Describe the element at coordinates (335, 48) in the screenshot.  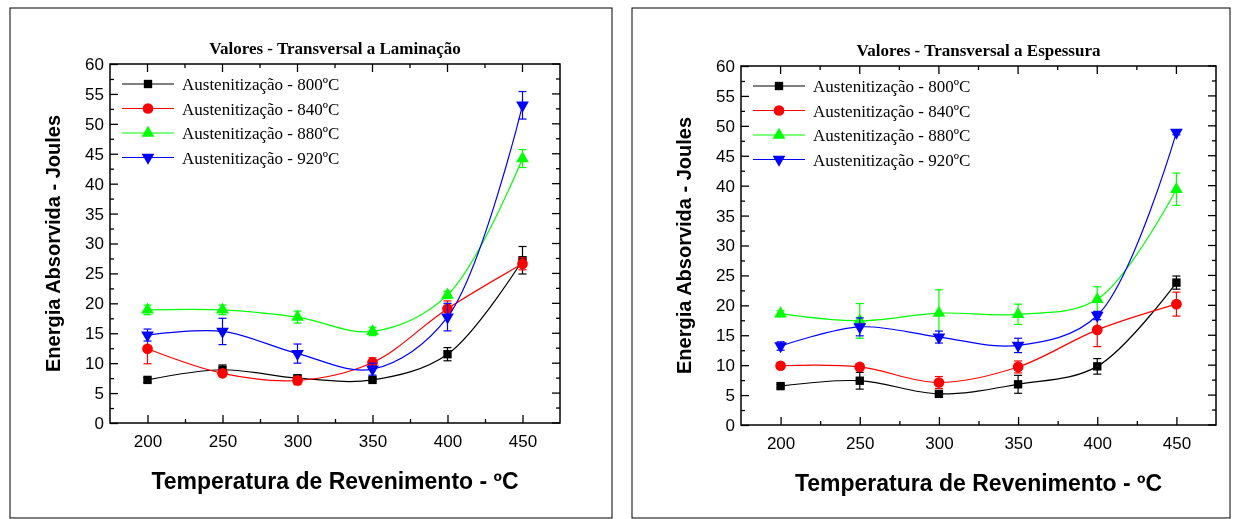
I see `chart-title: Valores - Transversal a Laminação` at that location.